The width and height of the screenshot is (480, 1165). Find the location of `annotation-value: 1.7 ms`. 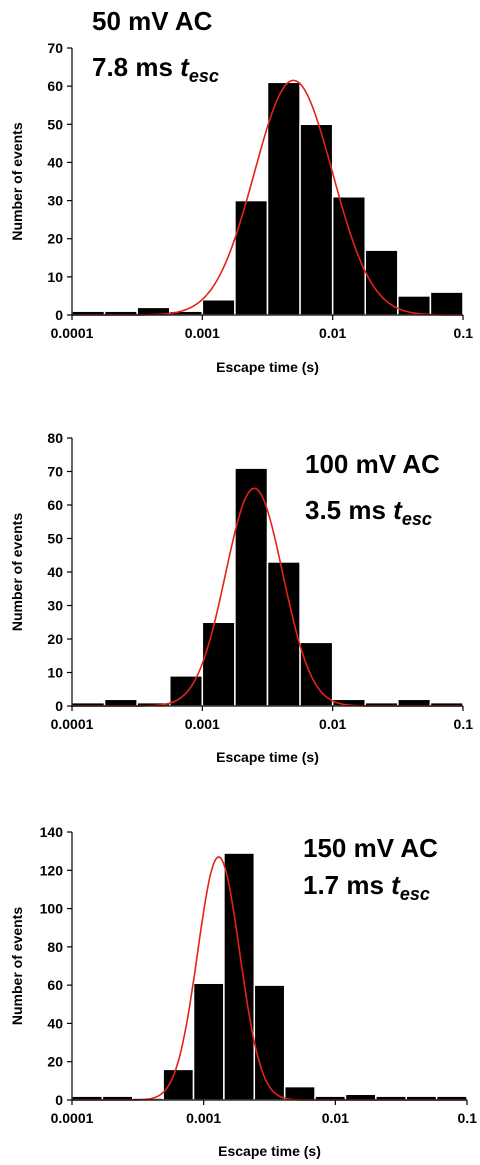

annotation-value: 1.7 ms is located at coordinates (347, 885).